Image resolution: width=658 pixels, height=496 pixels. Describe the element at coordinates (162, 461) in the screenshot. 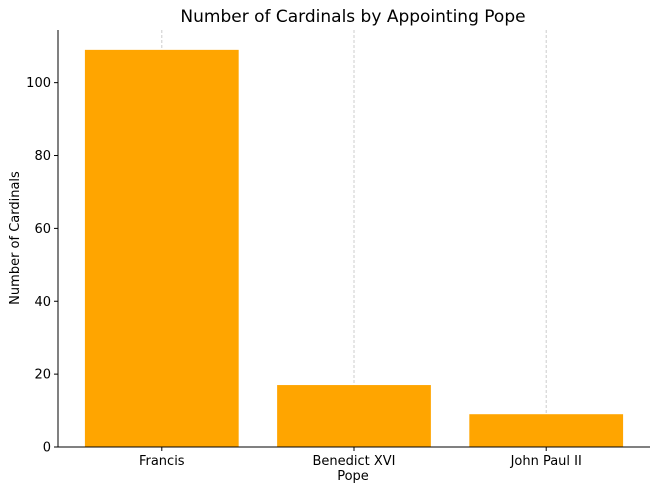

I see `x-tick-label: Francis` at that location.